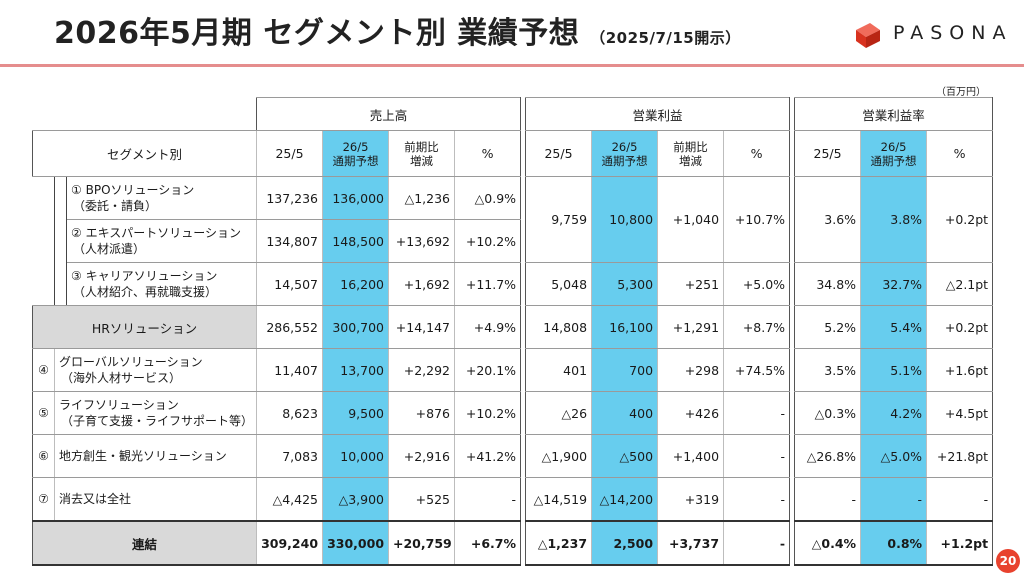  I want to click on segment-name: ① BPOソリューション （委託・請負）, so click(161, 198).